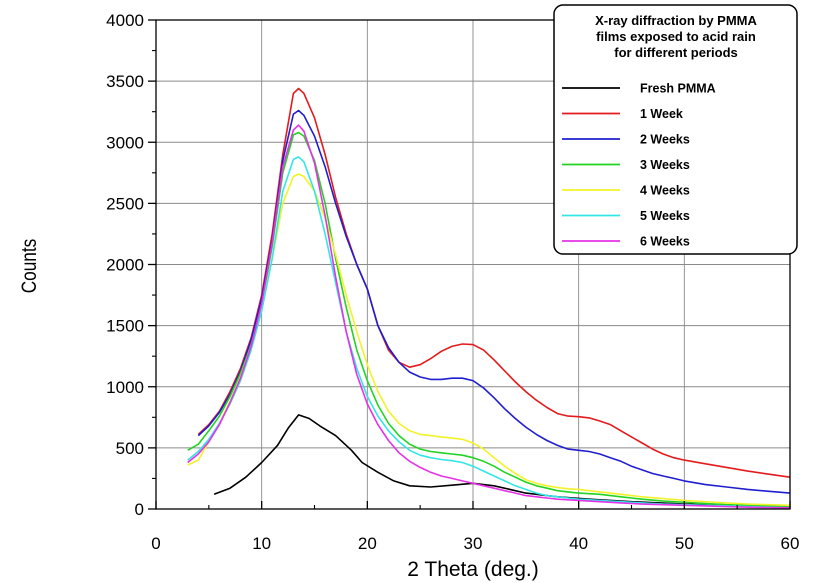  Describe the element at coordinates (130, 448) in the screenshot. I see `y-tick-label-500: 500` at that location.